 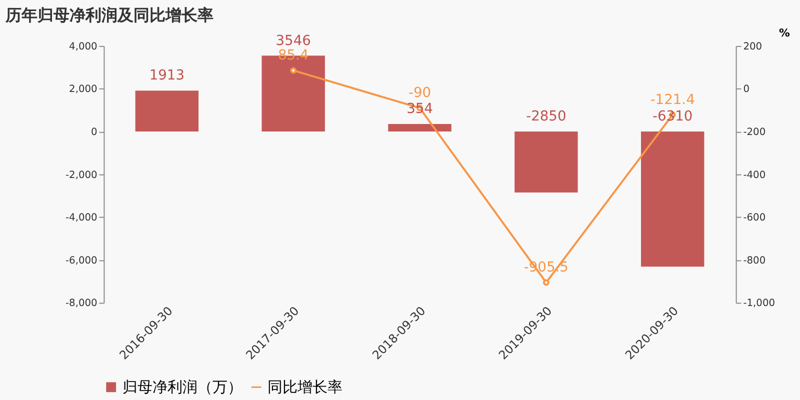 What do you see at coordinates (83, 46) in the screenshot?
I see `y-tick-label: 4,000` at bounding box center [83, 46].